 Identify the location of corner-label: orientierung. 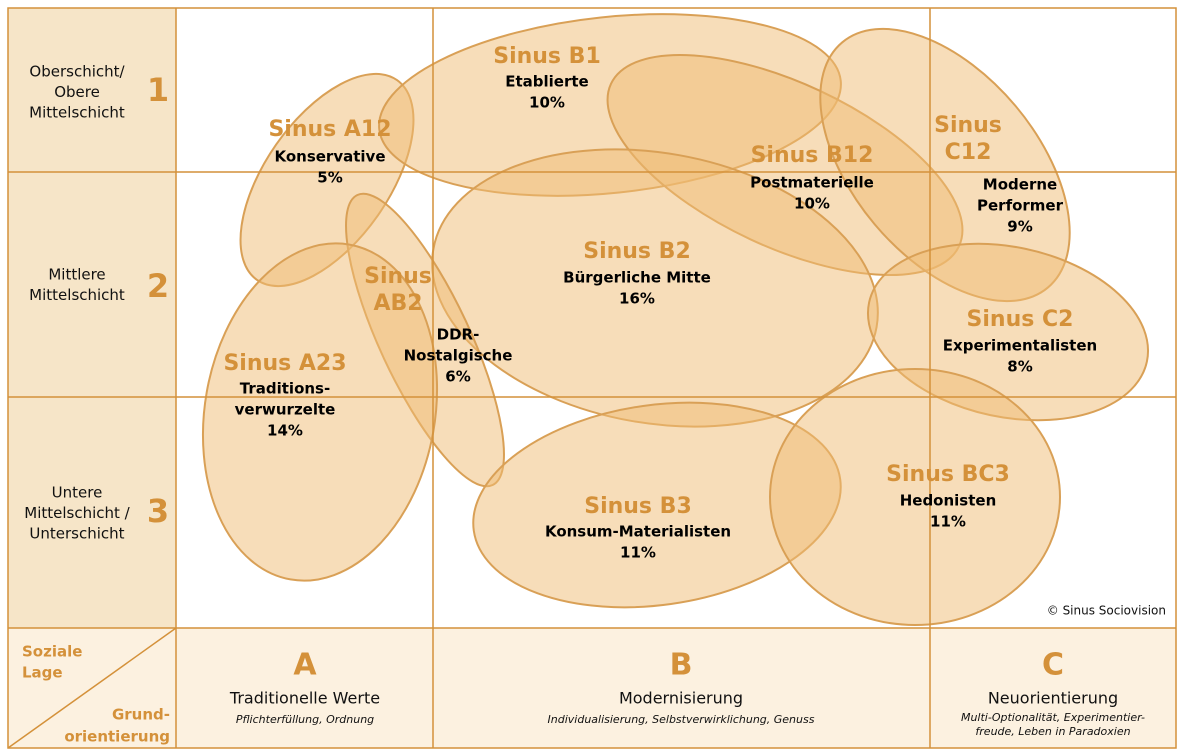
(117, 737).